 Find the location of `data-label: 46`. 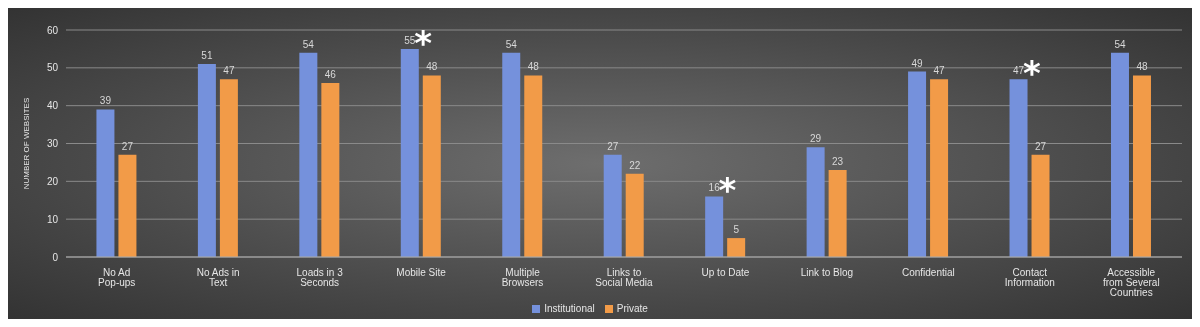

data-label: 46 is located at coordinates (330, 74).